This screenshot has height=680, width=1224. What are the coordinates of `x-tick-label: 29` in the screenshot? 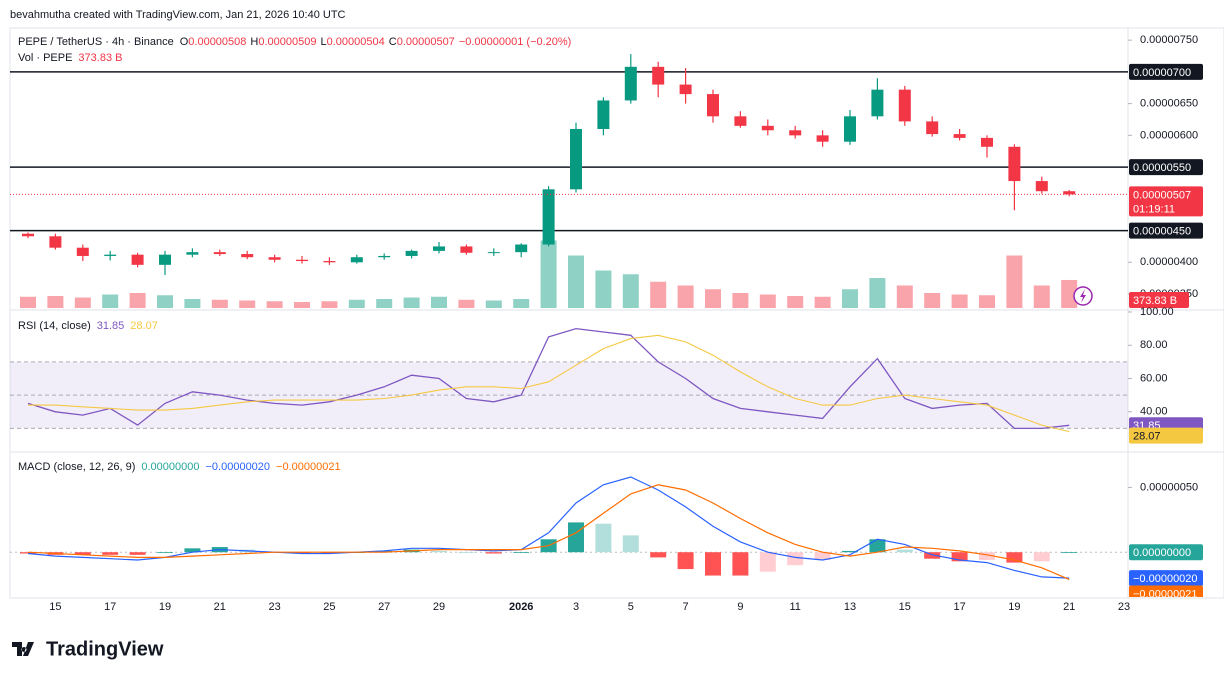 It's located at (439, 607).